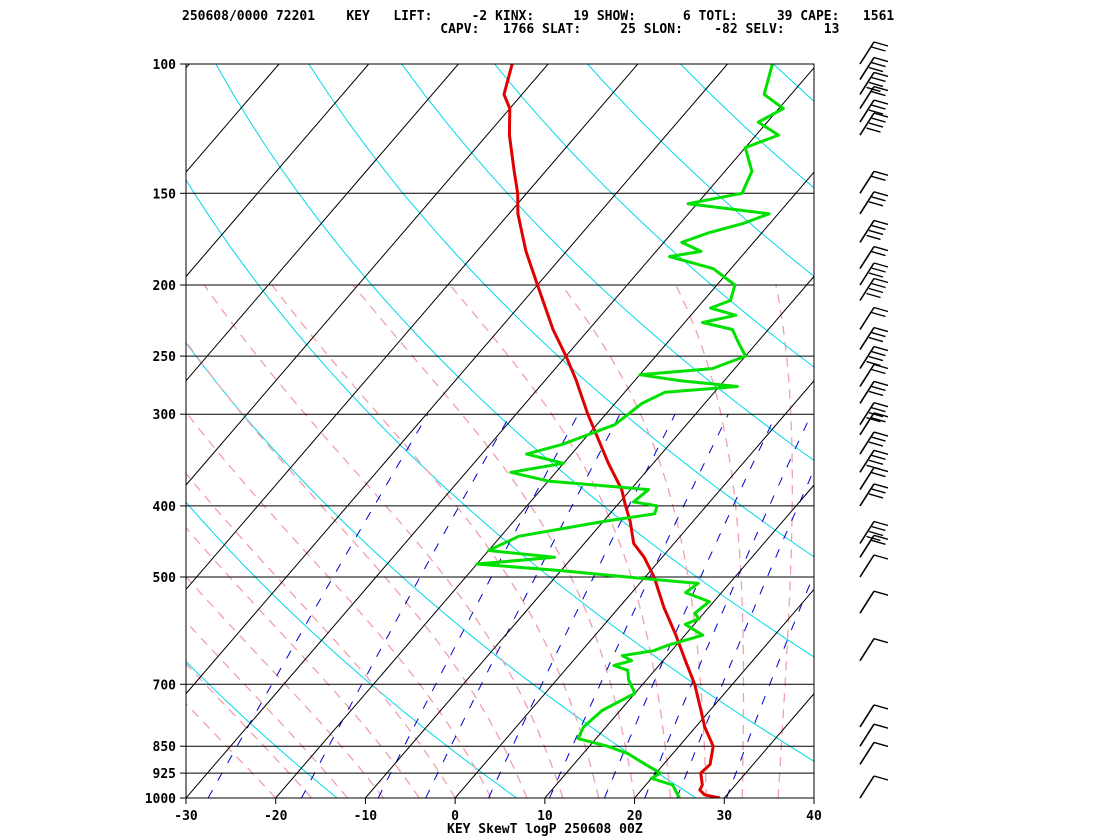  What do you see at coordinates (545, 816) in the screenshot?
I see `x-tick-label: 10` at bounding box center [545, 816].